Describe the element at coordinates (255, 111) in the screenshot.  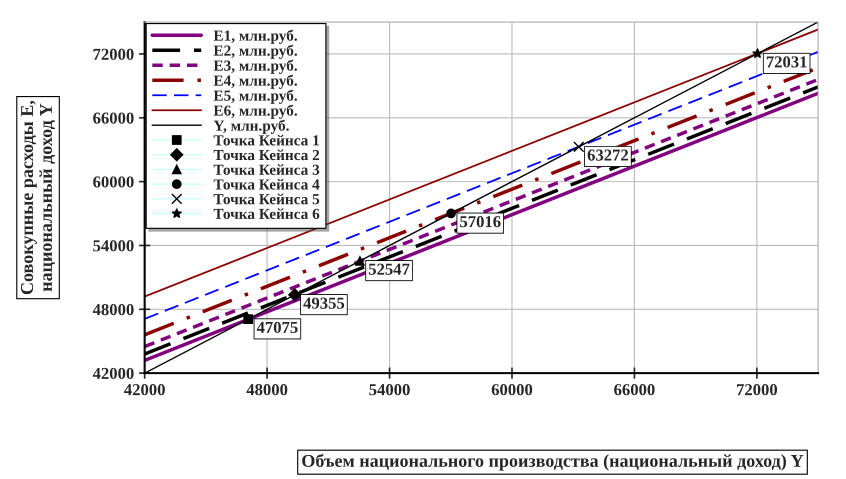
I see `legend-label: E6, млн.руб.` at that location.